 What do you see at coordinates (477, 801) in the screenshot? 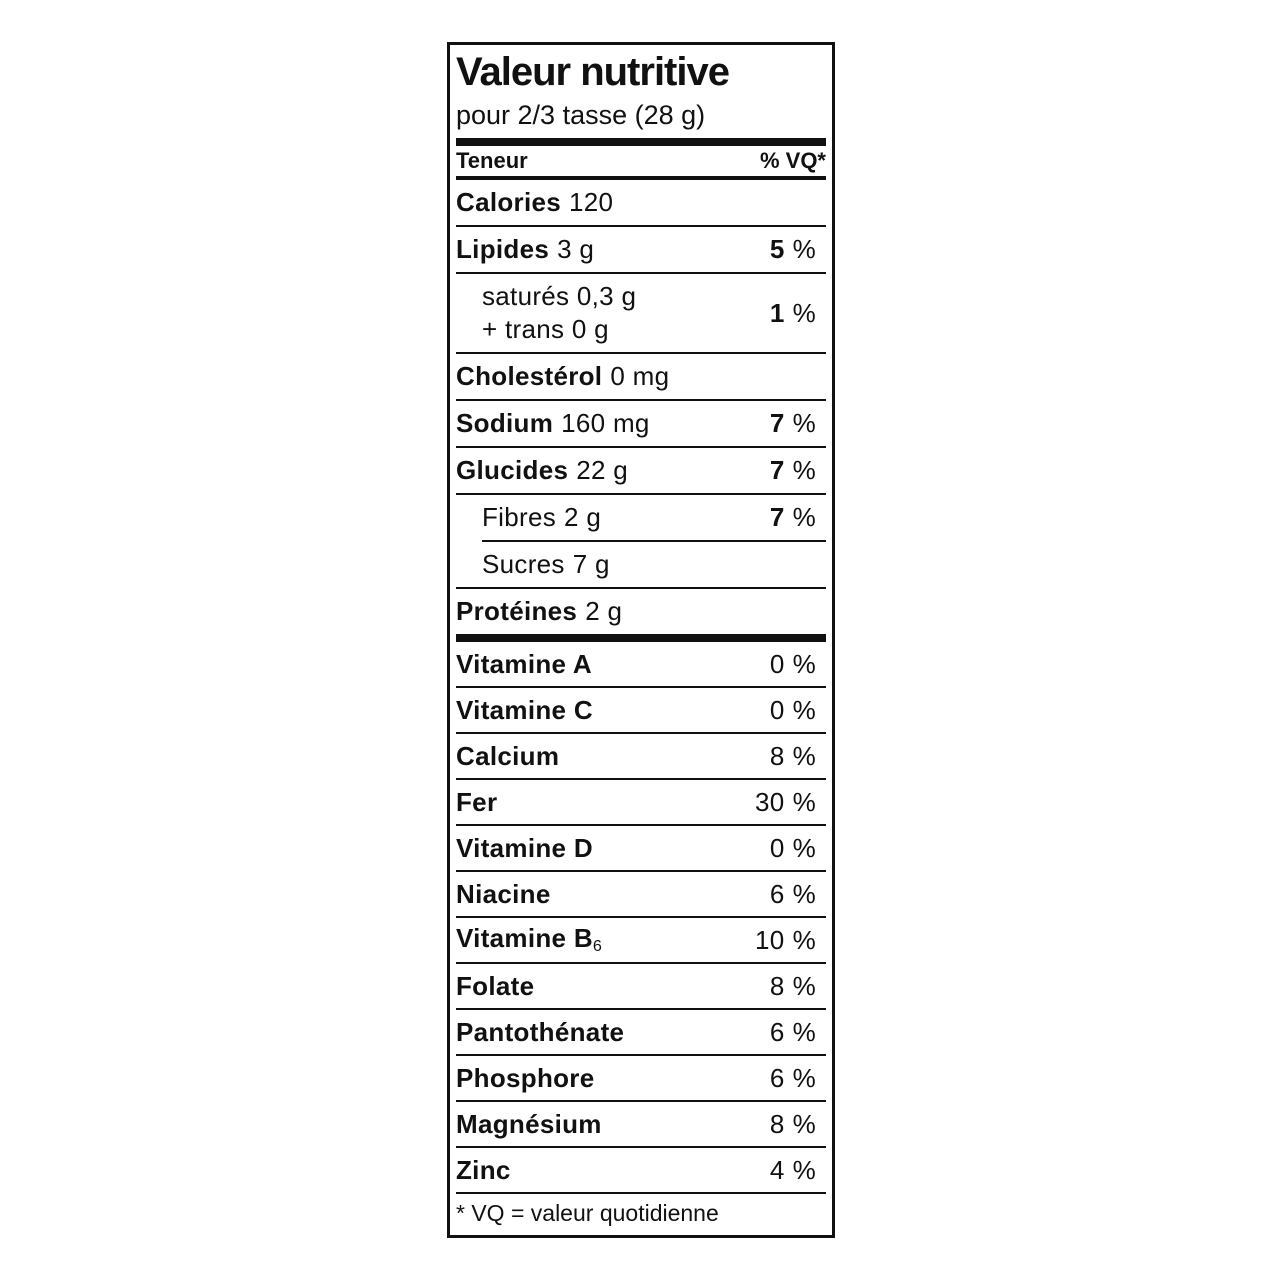
I see `nutrient-name: Fer` at bounding box center [477, 801].